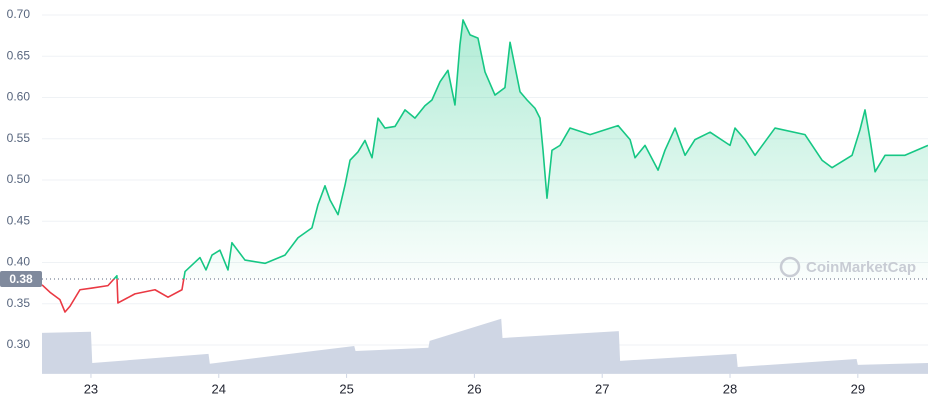 This screenshot has height=400, width=928. I want to click on x-tick-label: 23, so click(91, 388).